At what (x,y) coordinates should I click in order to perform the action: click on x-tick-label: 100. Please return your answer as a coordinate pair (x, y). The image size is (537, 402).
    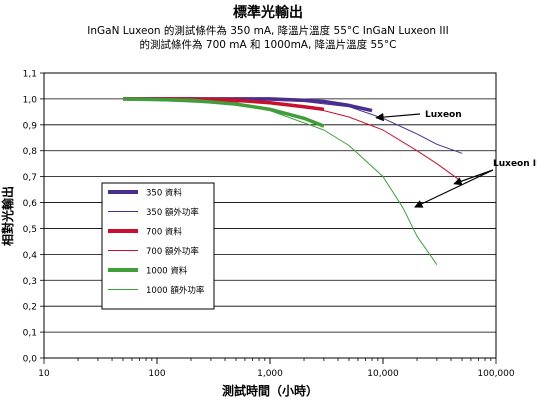
    Looking at the image, I should click on (156, 374).